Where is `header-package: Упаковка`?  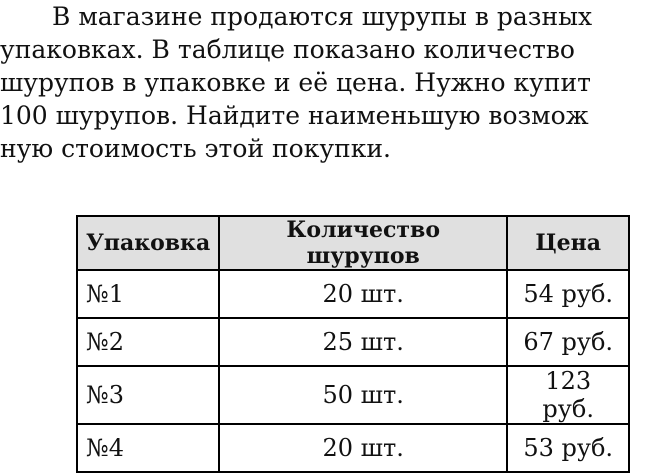
header-package: Упаковка is located at coordinates (148, 243).